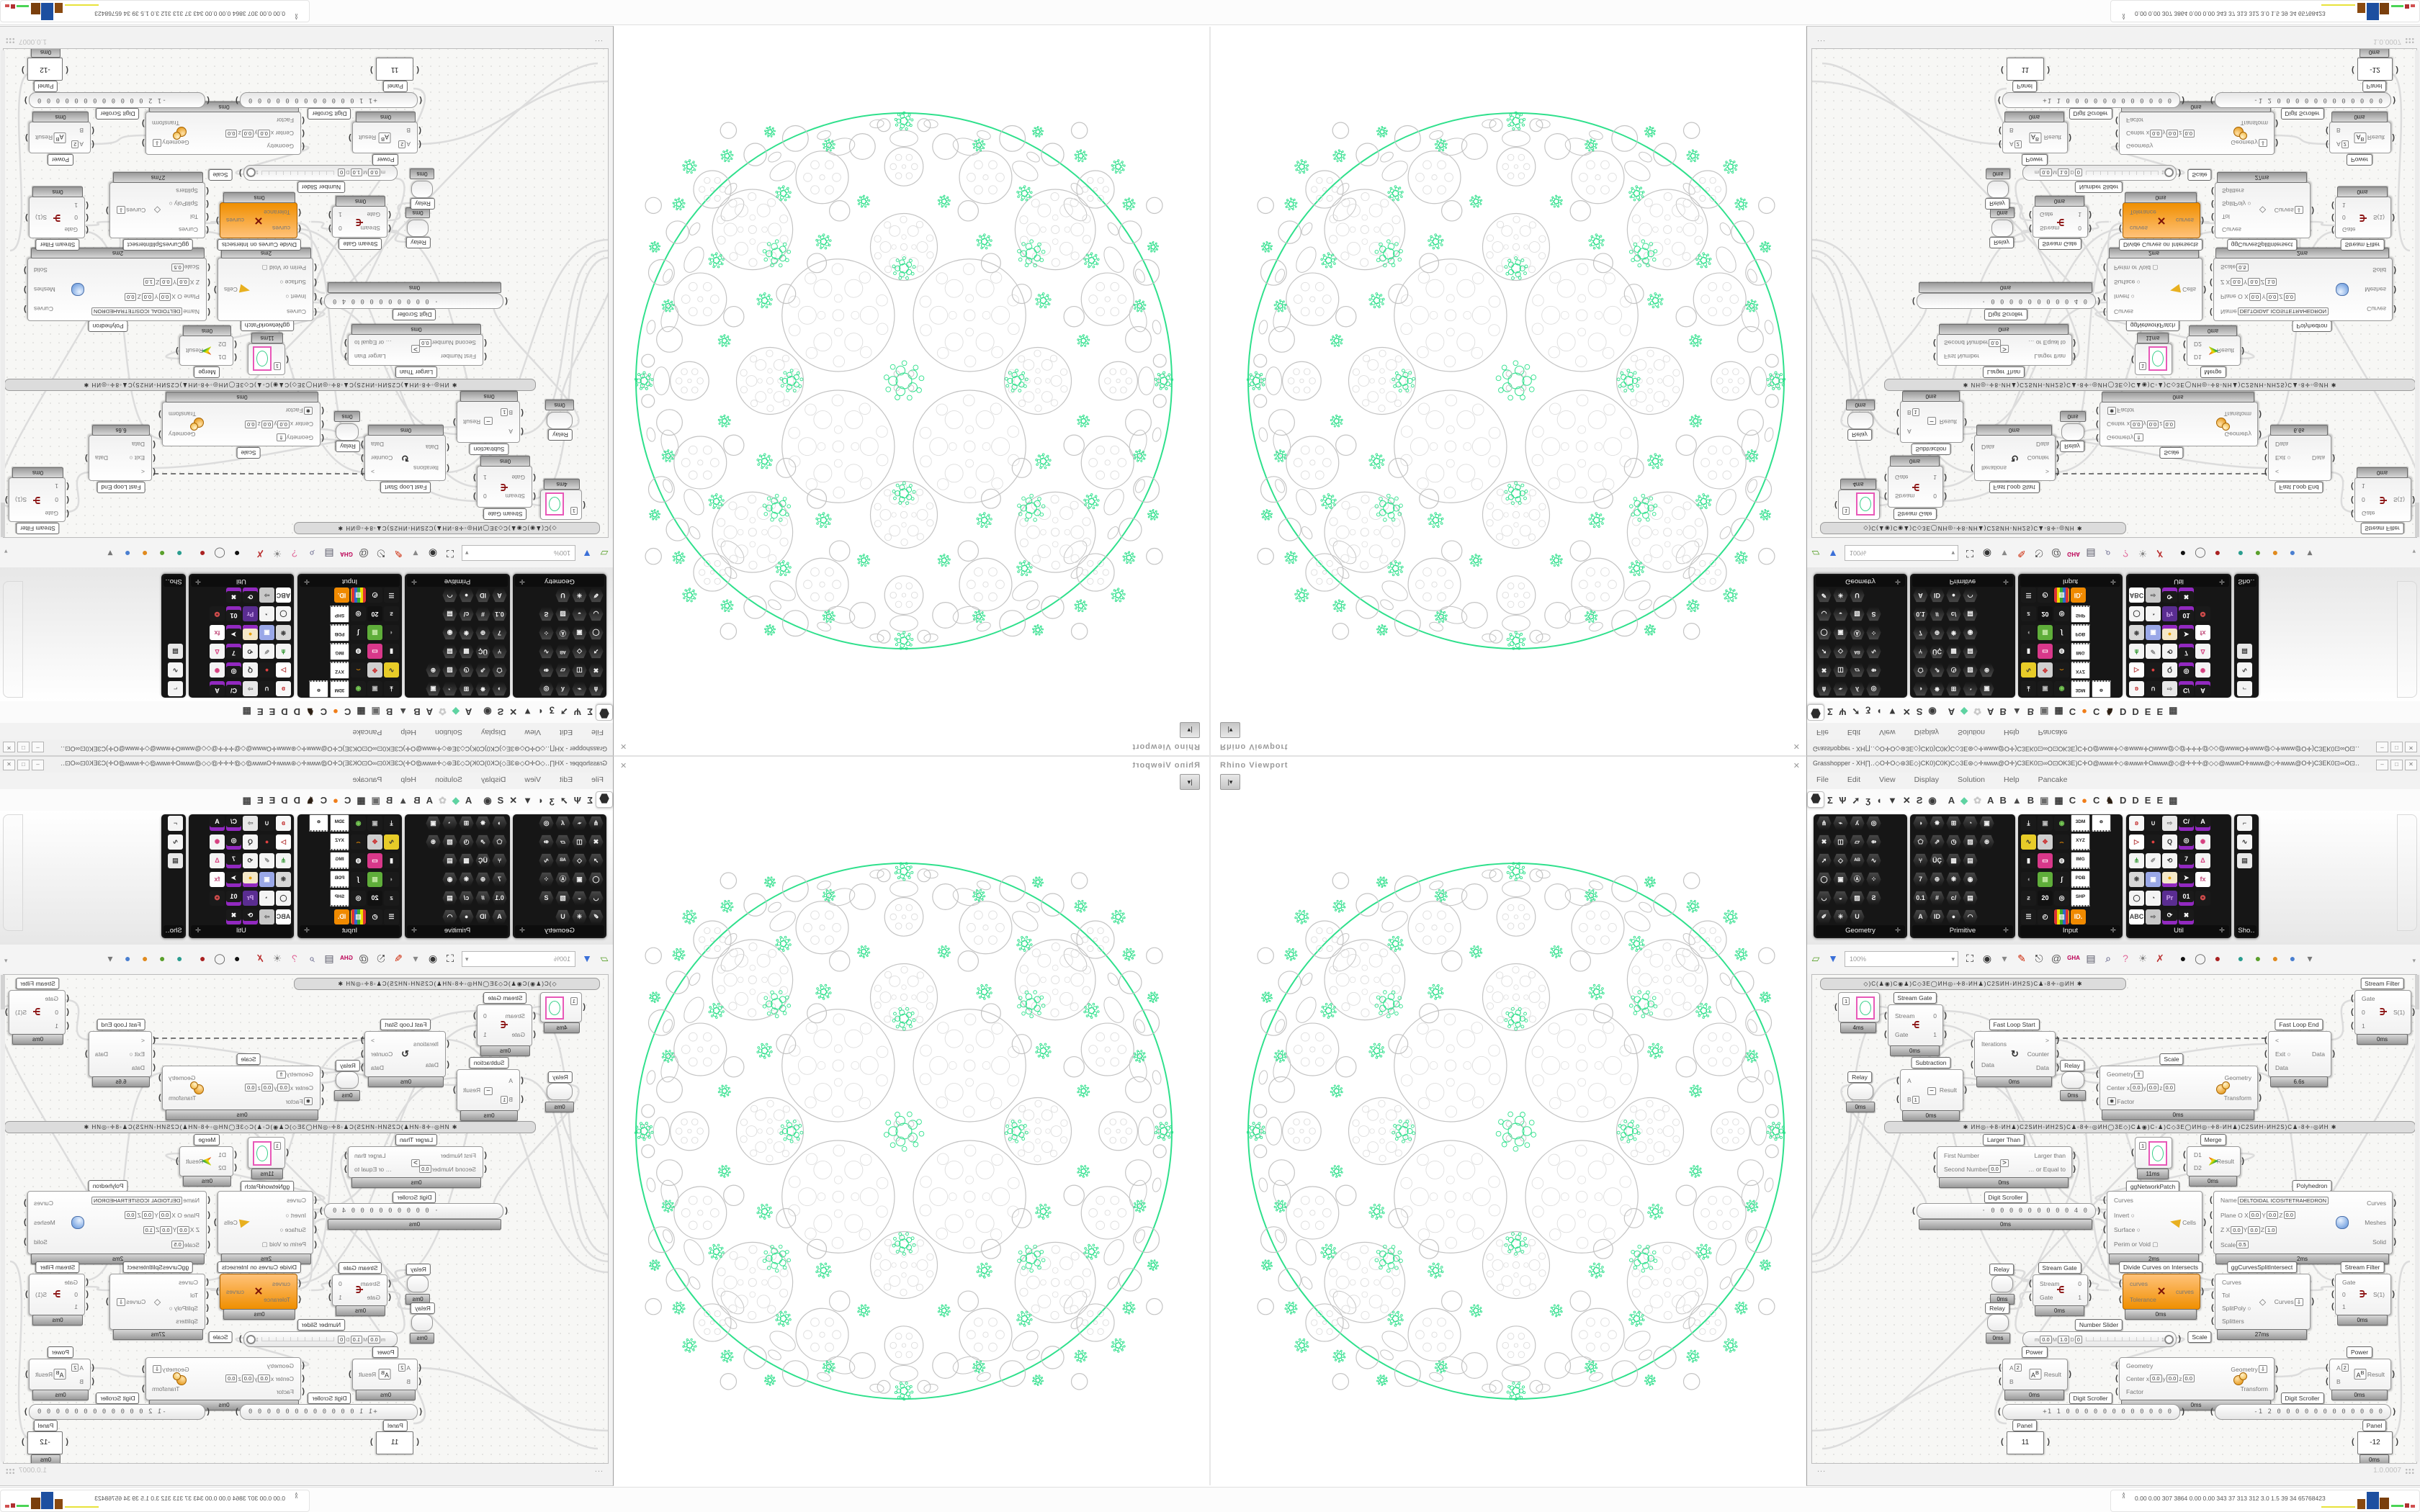 Image resolution: width=2420 pixels, height=1512 pixels. I want to click on tab-category-5: ◖, so click(1879, 800).